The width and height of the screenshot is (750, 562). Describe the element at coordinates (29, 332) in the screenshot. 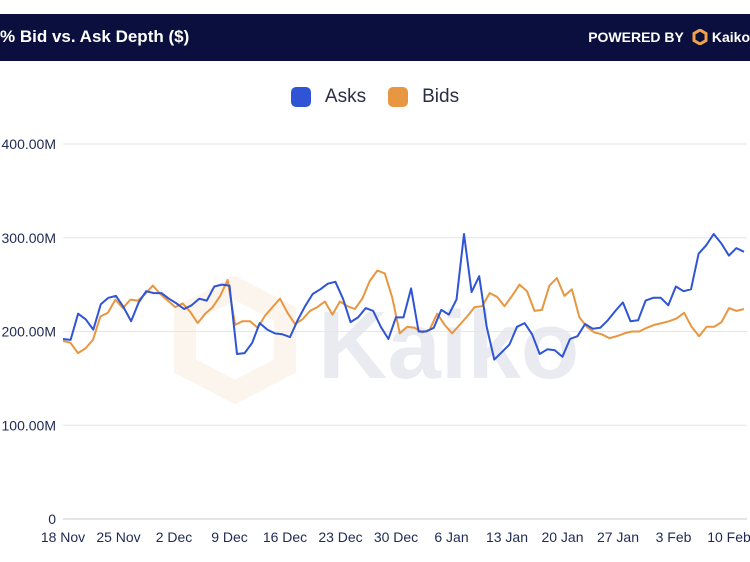

I see `y-tick-label: 200.00M` at that location.